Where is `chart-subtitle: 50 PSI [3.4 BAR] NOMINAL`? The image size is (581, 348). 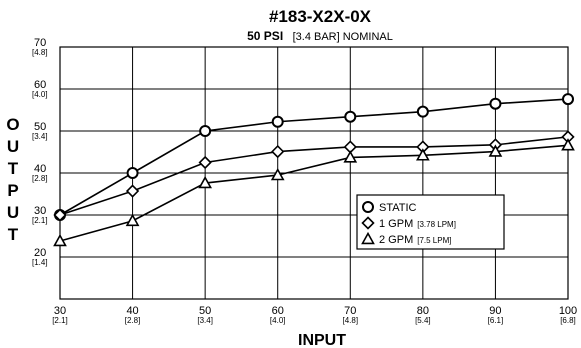 chart-subtitle: 50 PSI [3.4 BAR] NOMINAL is located at coordinates (320, 35).